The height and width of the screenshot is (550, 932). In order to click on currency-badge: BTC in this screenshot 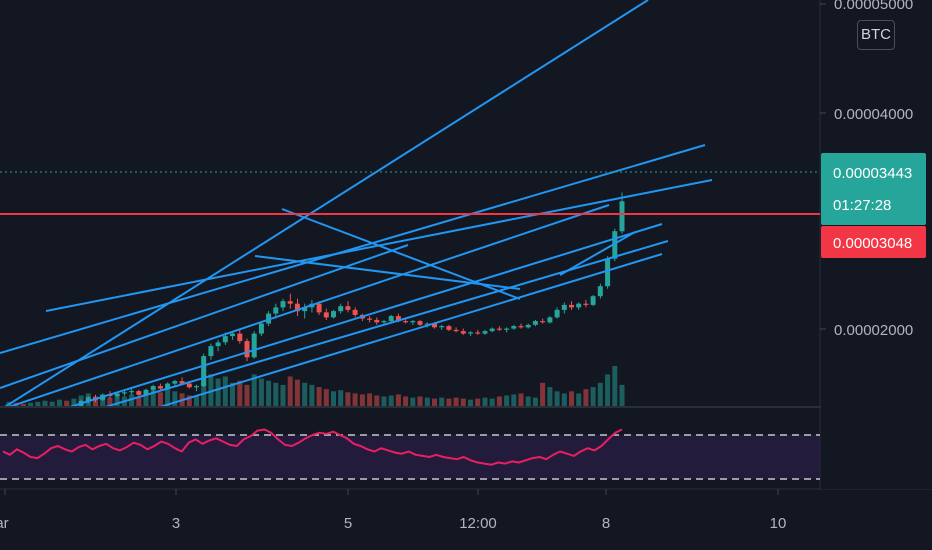, I will do `click(876, 35)`.